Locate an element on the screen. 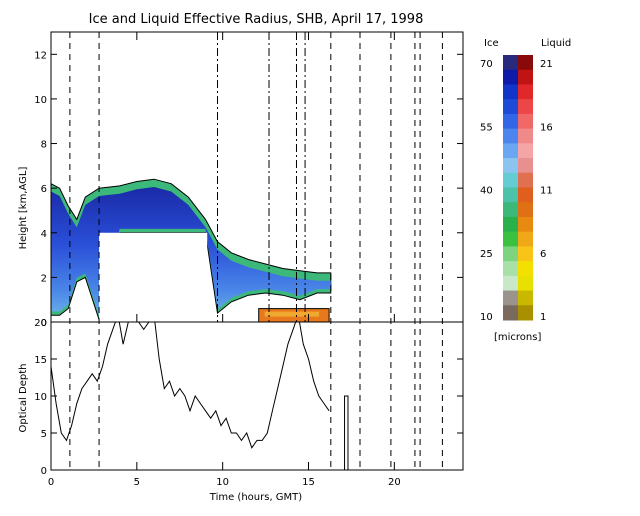 The image size is (640, 516). x-tick-label: 20 is located at coordinates (394, 482).